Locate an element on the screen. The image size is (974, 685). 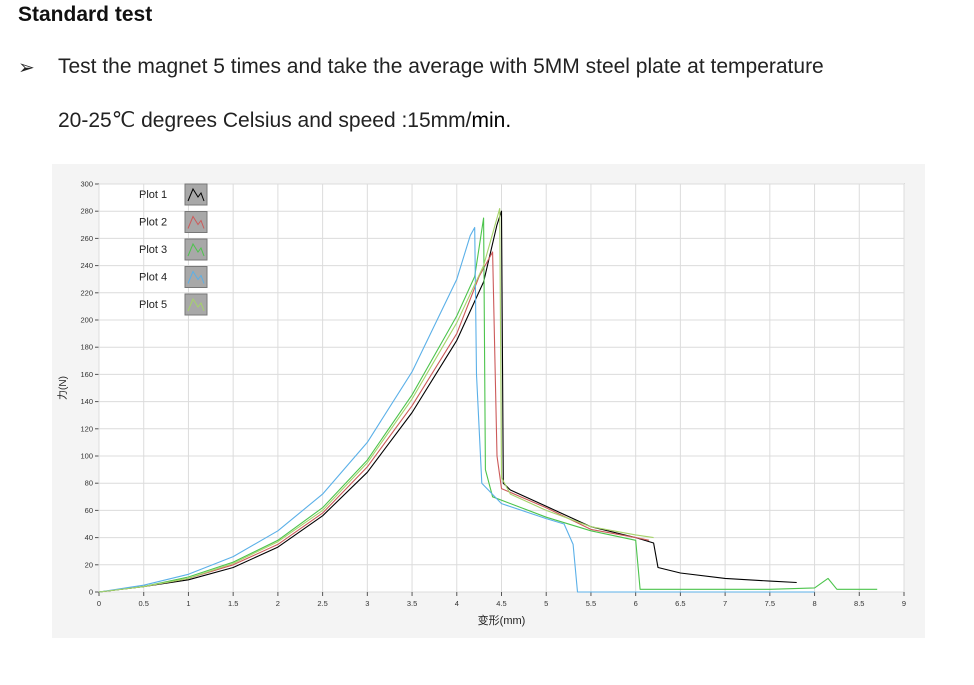
legend-label: Plot 2 is located at coordinates (153, 223).